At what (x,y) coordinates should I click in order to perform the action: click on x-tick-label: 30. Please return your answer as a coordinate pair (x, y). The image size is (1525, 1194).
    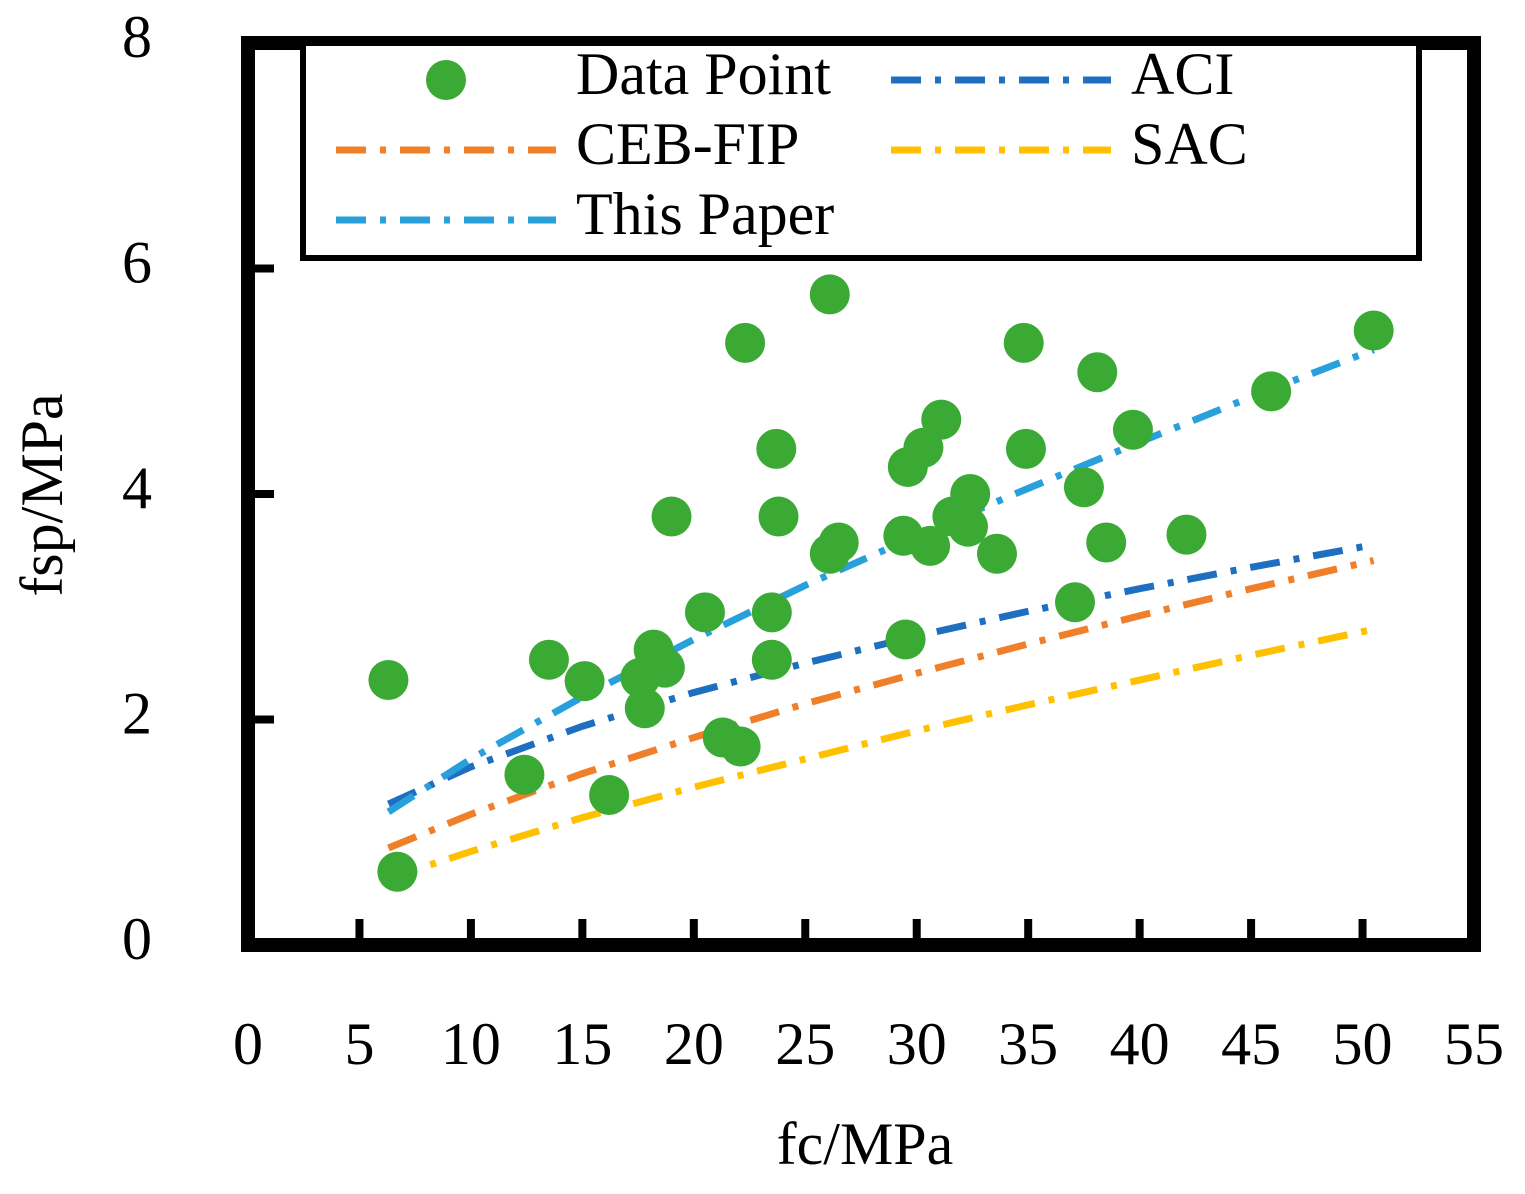
    Looking at the image, I should click on (917, 1044).